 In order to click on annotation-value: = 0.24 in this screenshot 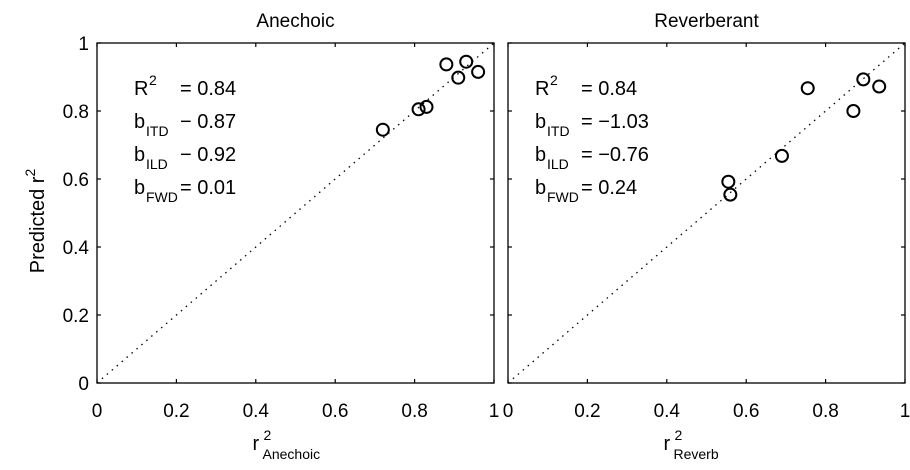, I will do `click(609, 188)`.